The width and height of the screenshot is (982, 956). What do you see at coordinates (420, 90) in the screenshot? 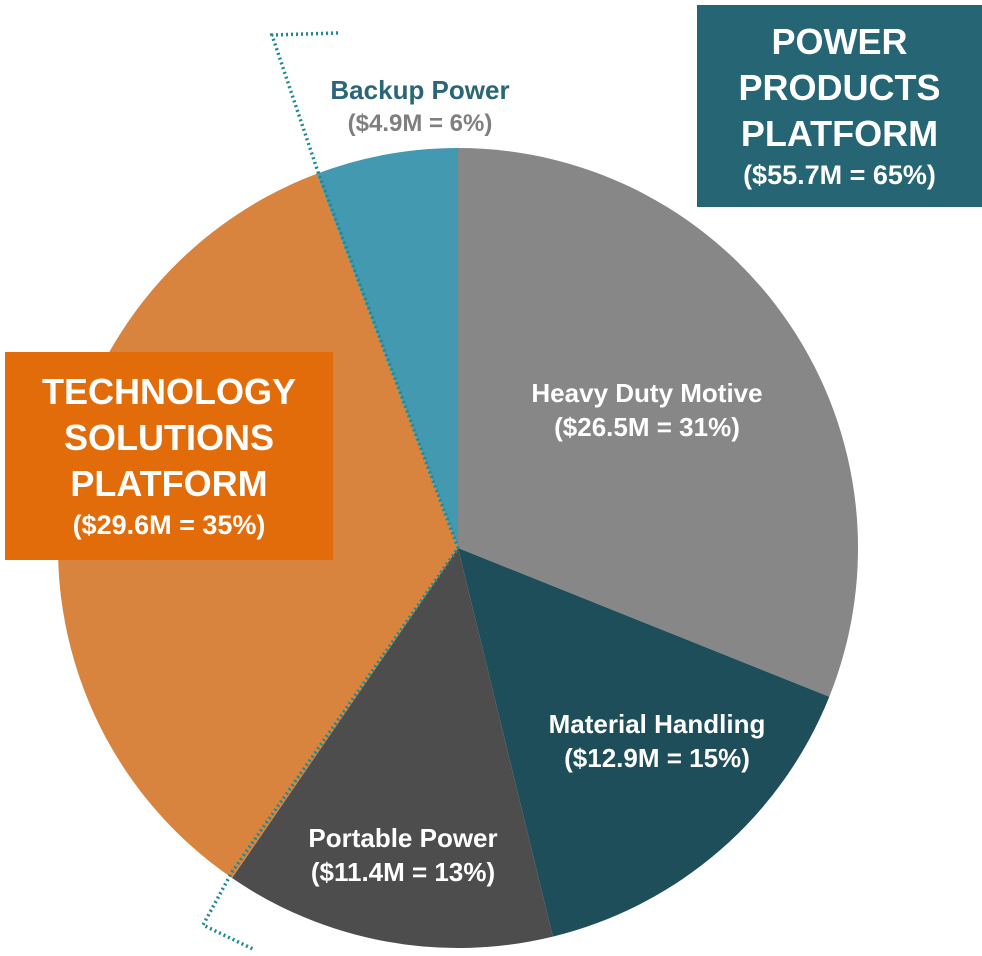
I see `slice-name: Backup Power` at bounding box center [420, 90].